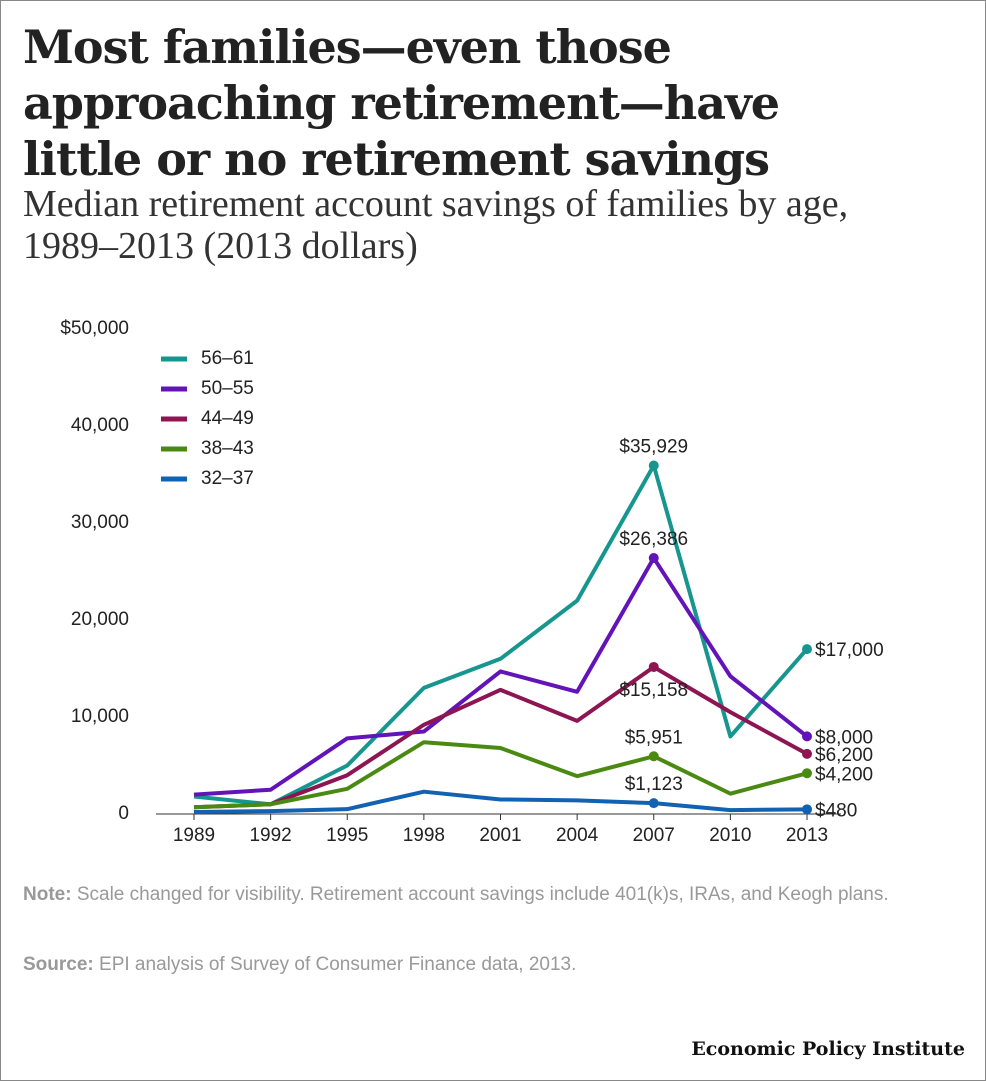 The width and height of the screenshot is (986, 1081). What do you see at coordinates (227, 388) in the screenshot?
I see `legend-label: 50–55` at bounding box center [227, 388].